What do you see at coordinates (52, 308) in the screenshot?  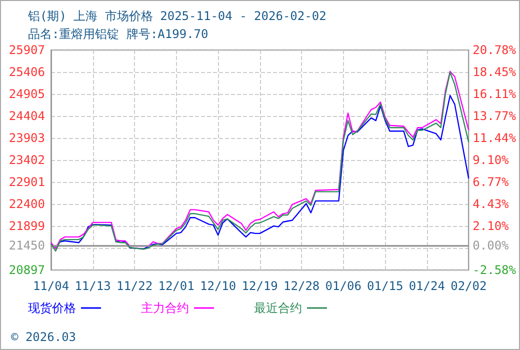 I see `legend-label: 现货价格` at bounding box center [52, 308].